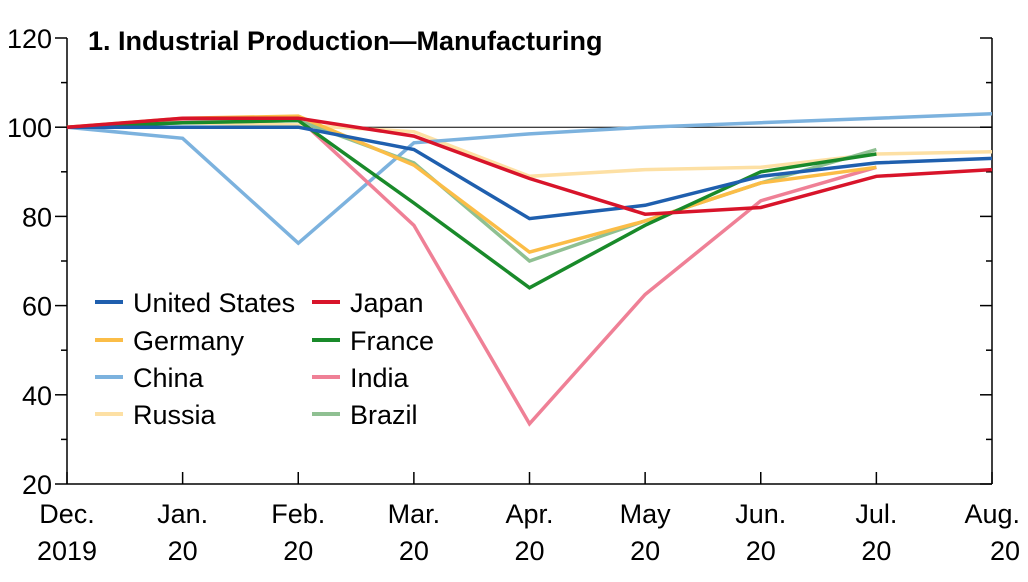  I want to click on x-tick-label-month: Aug., so click(992, 514).